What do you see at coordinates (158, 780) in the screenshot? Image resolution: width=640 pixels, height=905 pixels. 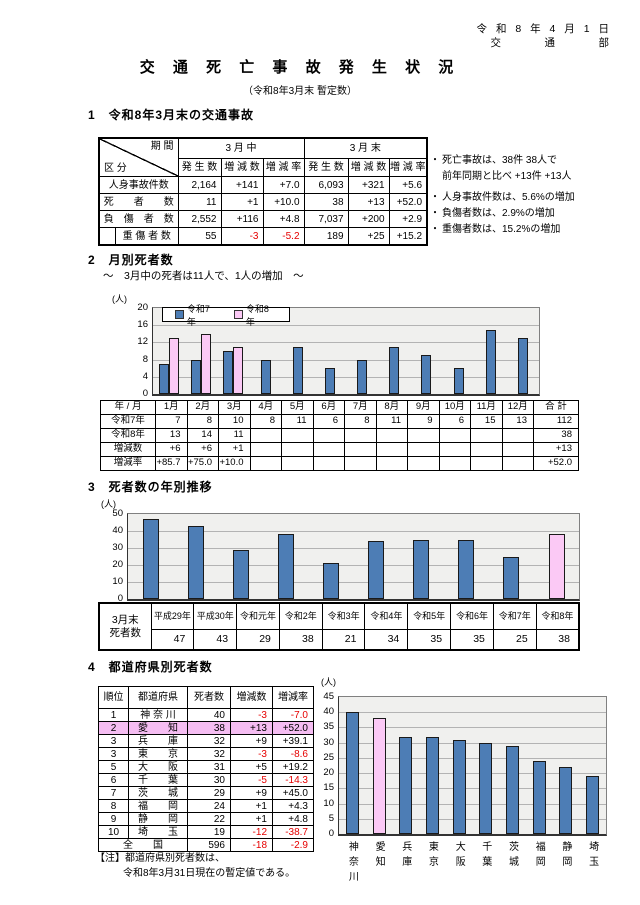 I see `prefecture-cell: 千 葉` at bounding box center [158, 780].